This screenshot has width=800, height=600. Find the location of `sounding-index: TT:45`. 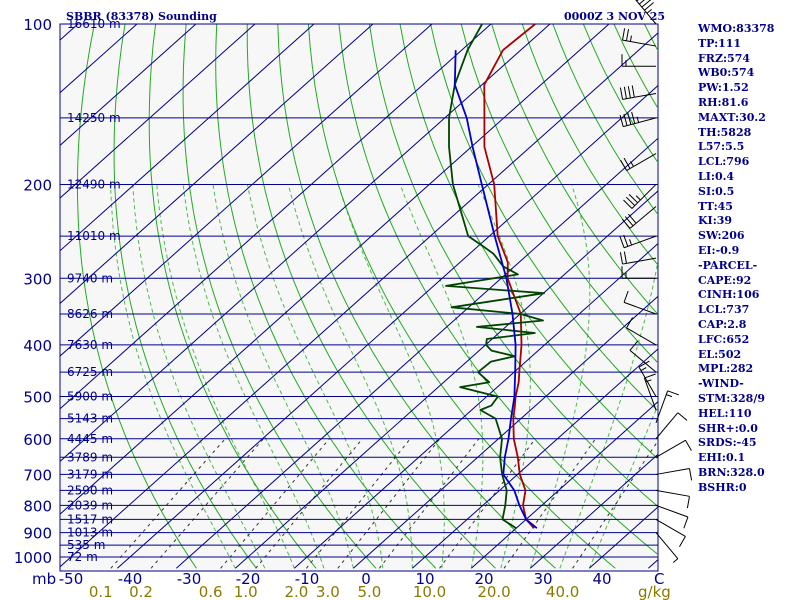

sounding-index: TT:45 is located at coordinates (715, 206).